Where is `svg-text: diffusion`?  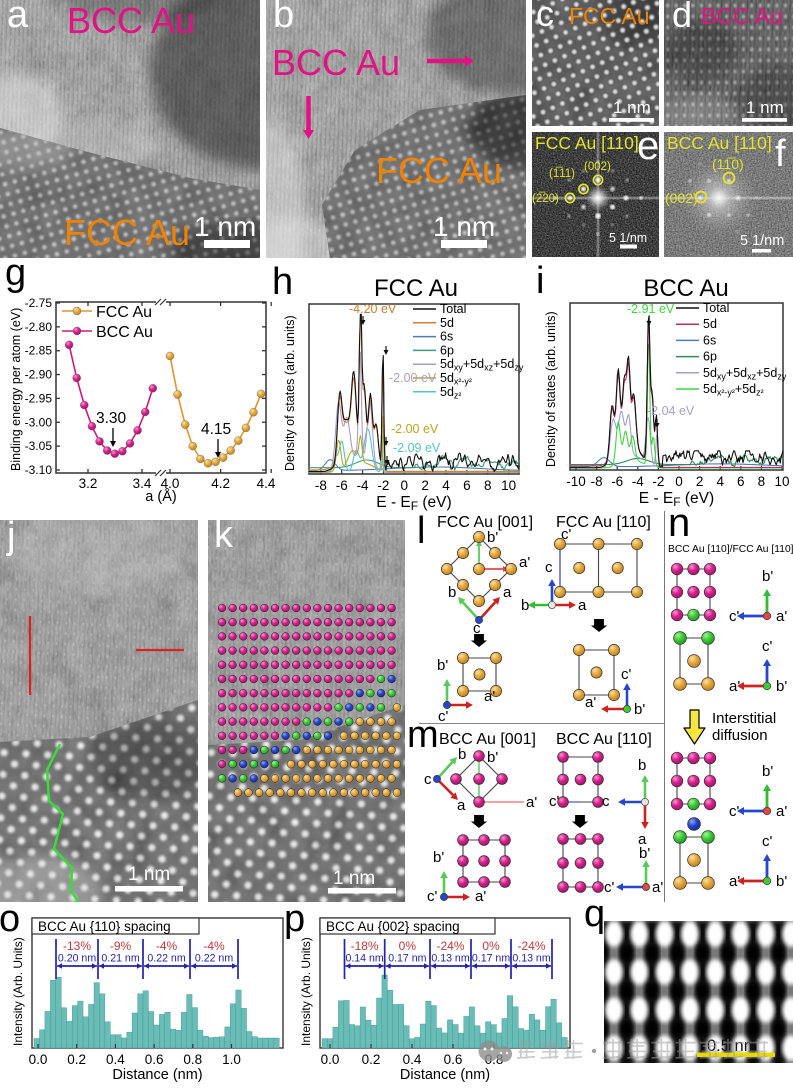 svg-text: diffusion is located at coordinates (740, 735).